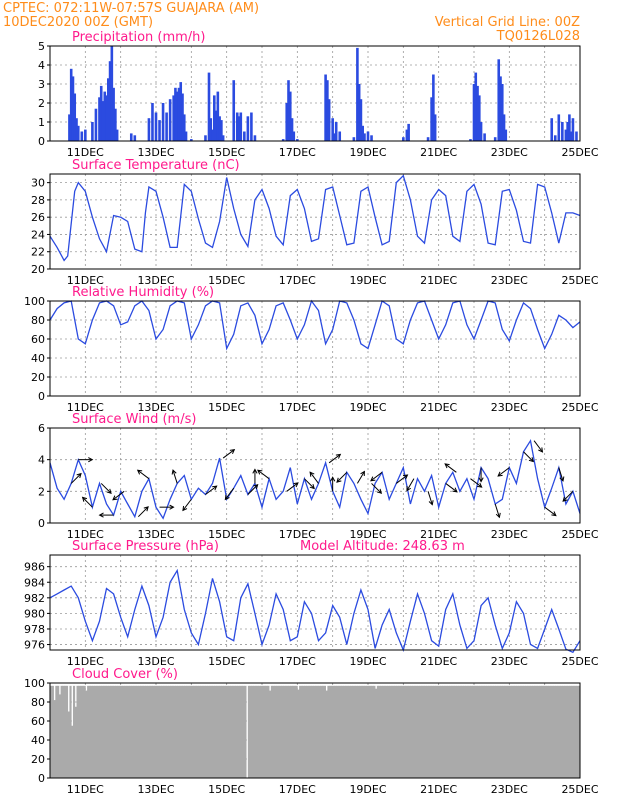 The image size is (618, 800). Describe the element at coordinates (156, 165) in the screenshot. I see `temp-title: Surface Temperature (nC)` at that location.